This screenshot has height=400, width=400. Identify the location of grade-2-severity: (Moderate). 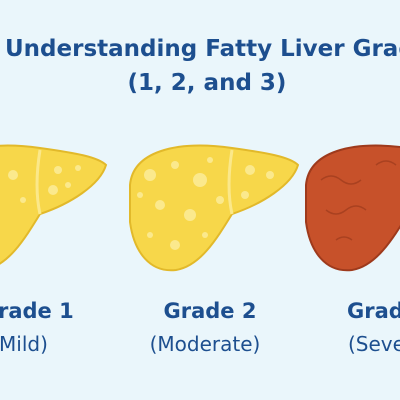
(205, 344).